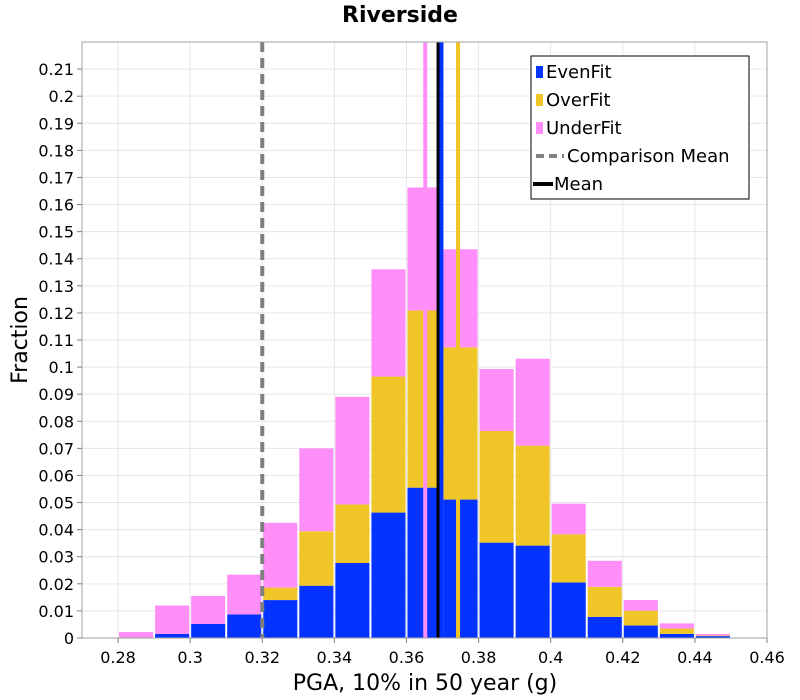 The width and height of the screenshot is (800, 700). I want to click on legend-label-evenfit: EvenFit, so click(579, 72).